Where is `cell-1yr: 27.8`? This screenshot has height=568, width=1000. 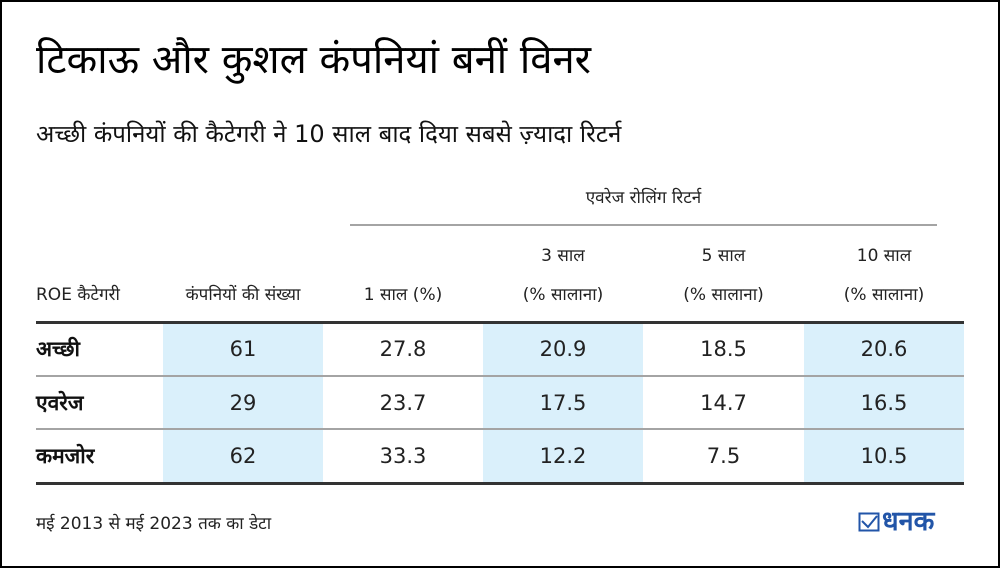 cell-1yr: 27.8 is located at coordinates (403, 349).